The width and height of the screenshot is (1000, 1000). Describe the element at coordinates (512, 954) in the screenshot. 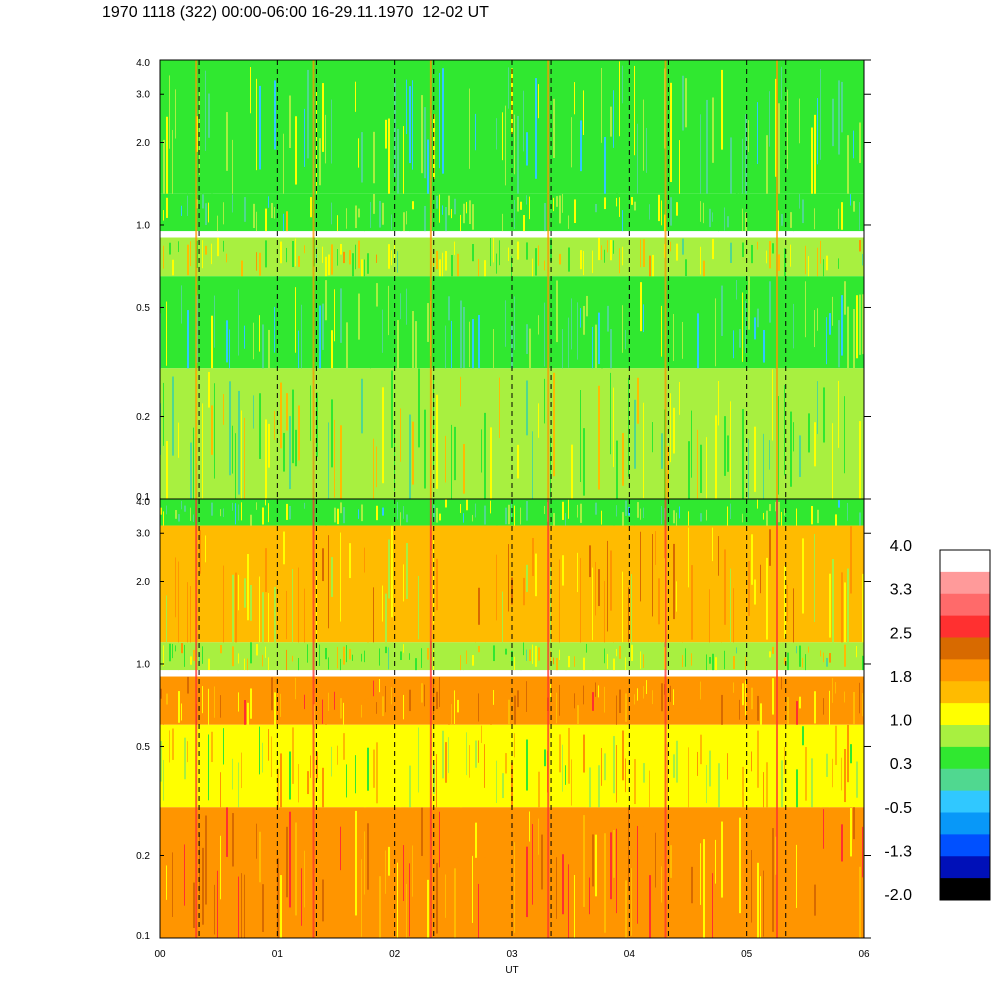

I see `xtick-label: 03` at that location.